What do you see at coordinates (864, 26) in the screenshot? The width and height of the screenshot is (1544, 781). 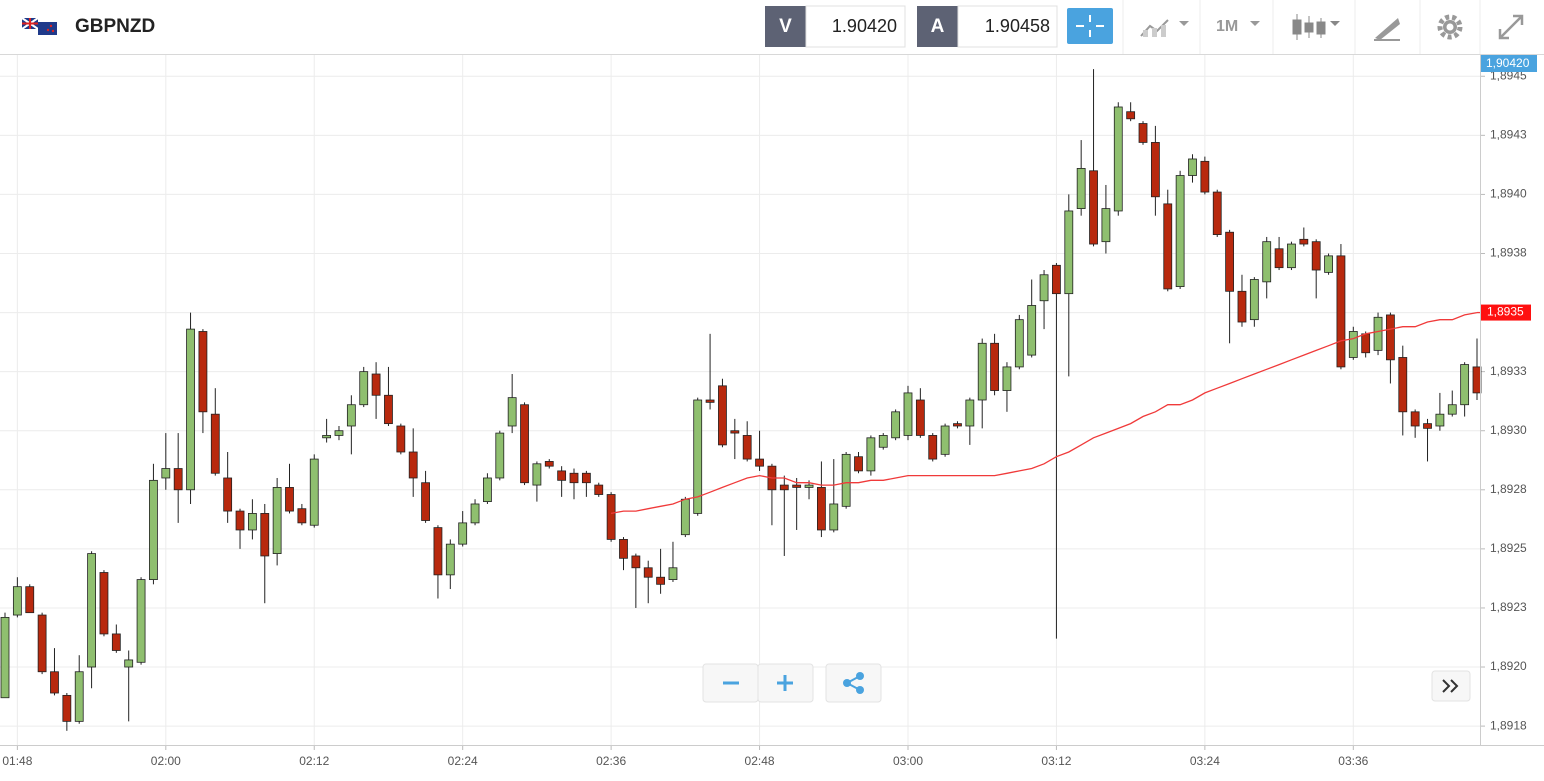 I see `bid: 1.90420` at bounding box center [864, 26].